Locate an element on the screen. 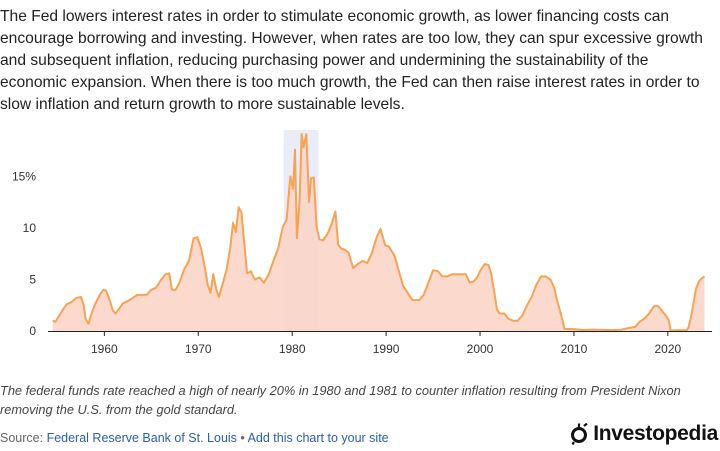 The width and height of the screenshot is (720, 451). y-tick-label: 15% is located at coordinates (24, 176).